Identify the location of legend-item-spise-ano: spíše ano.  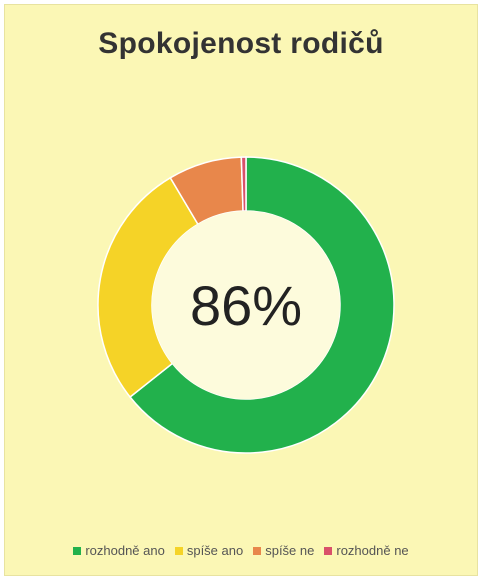
(209, 550).